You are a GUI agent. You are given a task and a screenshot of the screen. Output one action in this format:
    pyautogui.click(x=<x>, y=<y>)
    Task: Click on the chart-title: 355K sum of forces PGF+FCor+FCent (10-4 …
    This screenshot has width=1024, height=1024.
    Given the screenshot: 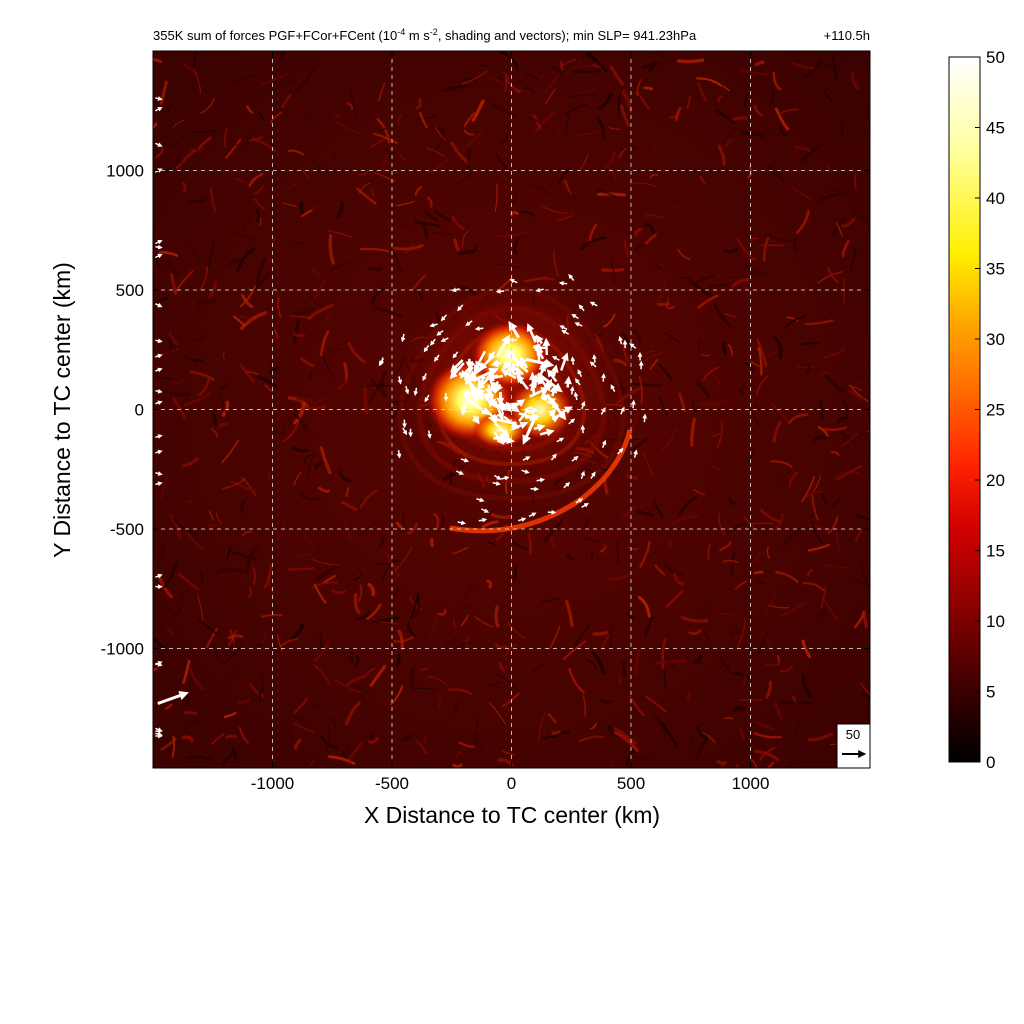 What is the action you would take?
    pyautogui.click(x=425, y=35)
    